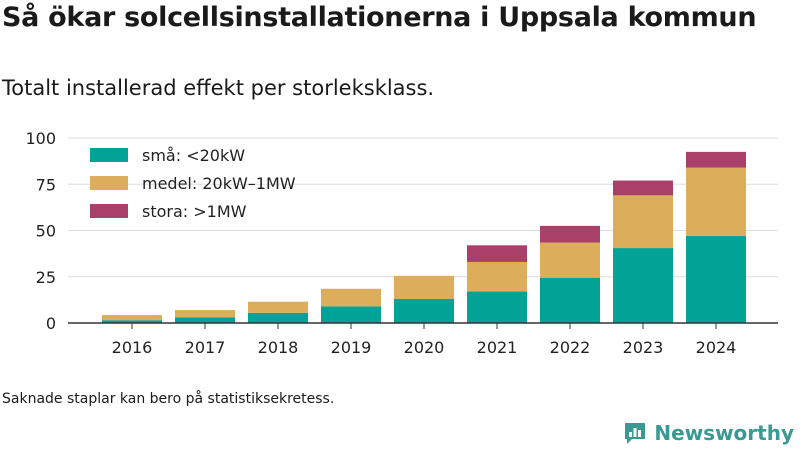  What do you see at coordinates (193, 155) in the screenshot?
I see `legend-label: små: <20kW` at bounding box center [193, 155].